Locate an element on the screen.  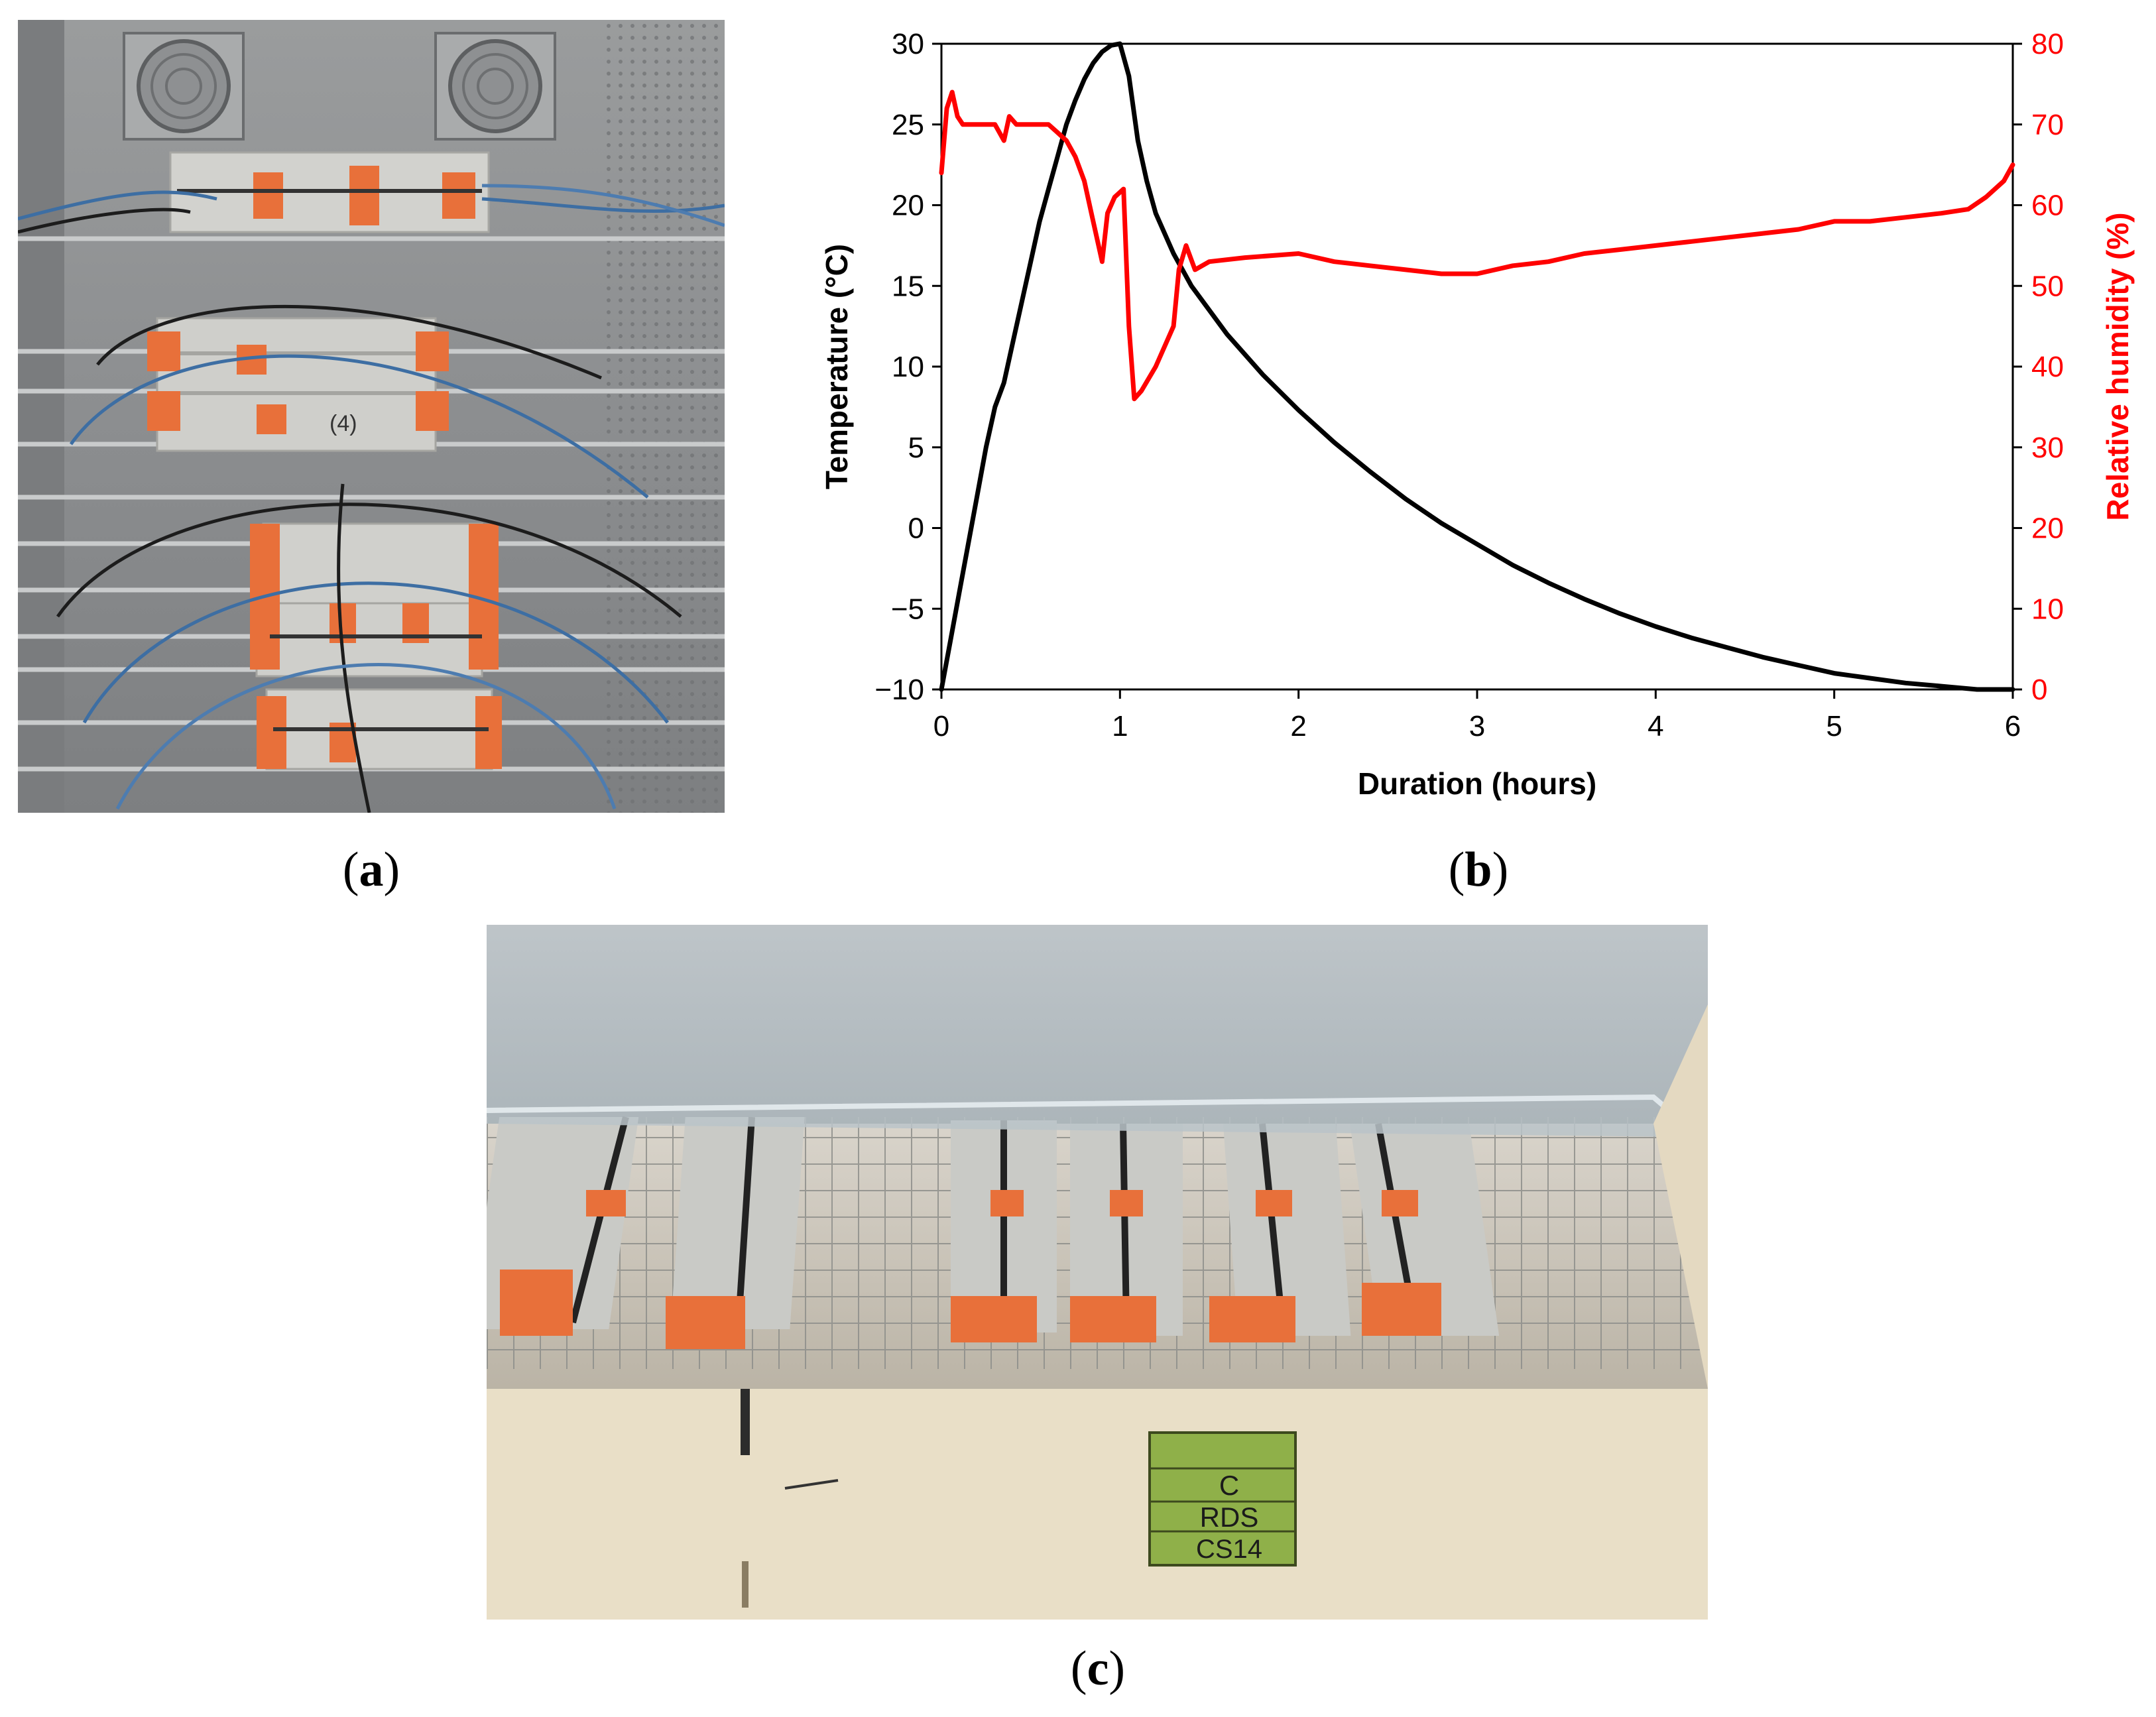
box-front-wall is located at coordinates (1097, 1504).